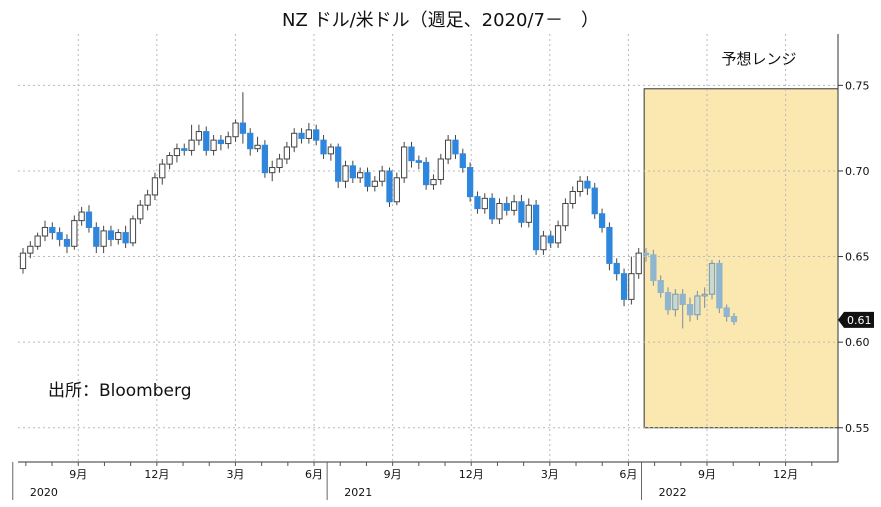 Image resolution: width=881 pixels, height=507 pixels. What do you see at coordinates (857, 257) in the screenshot?
I see `y-tick-label: 0.65` at bounding box center [857, 257].